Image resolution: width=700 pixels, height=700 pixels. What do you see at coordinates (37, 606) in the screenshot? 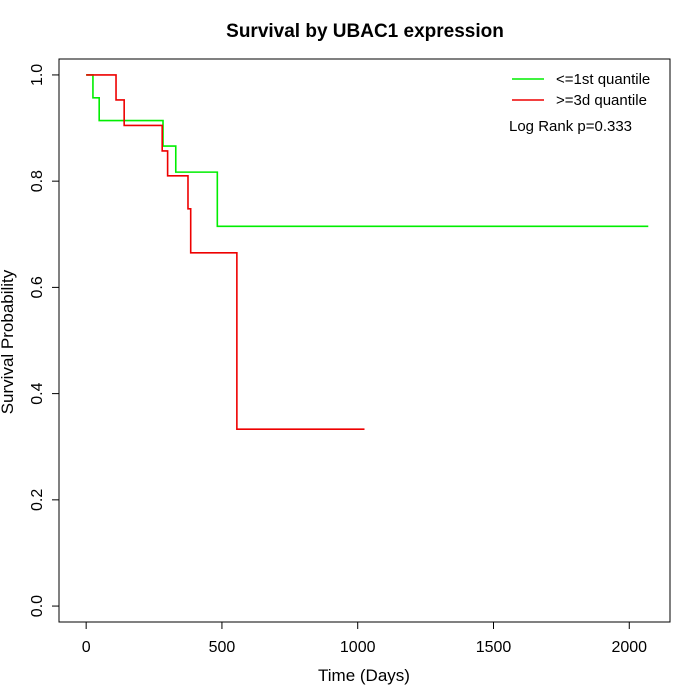
I see `y-tick-label: 0.0` at bounding box center [37, 606].